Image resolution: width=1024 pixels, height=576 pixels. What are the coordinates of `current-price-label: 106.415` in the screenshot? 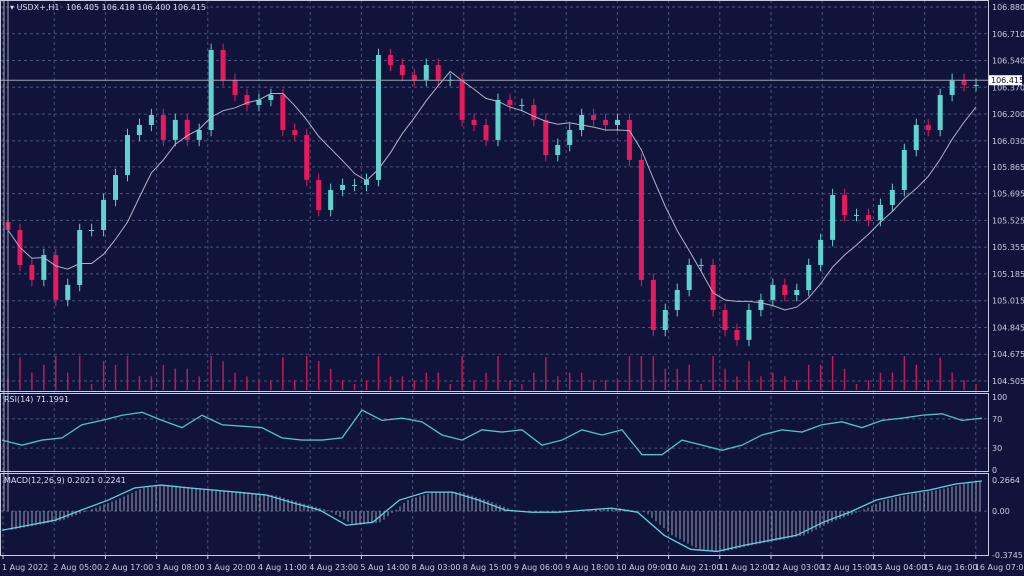 It's located at (1007, 80).